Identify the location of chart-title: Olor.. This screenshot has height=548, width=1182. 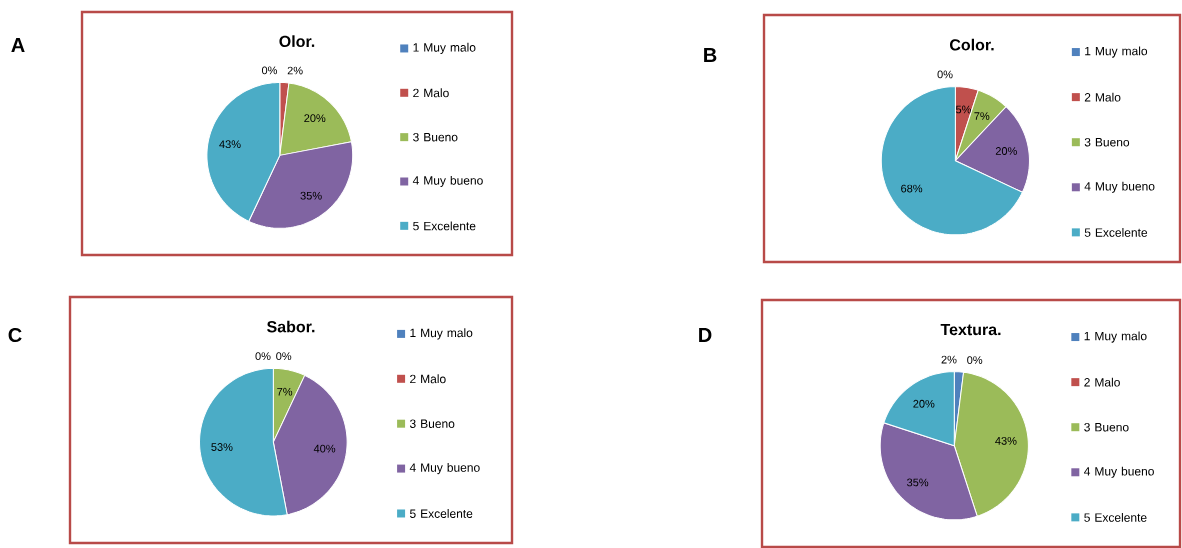
(297, 41).